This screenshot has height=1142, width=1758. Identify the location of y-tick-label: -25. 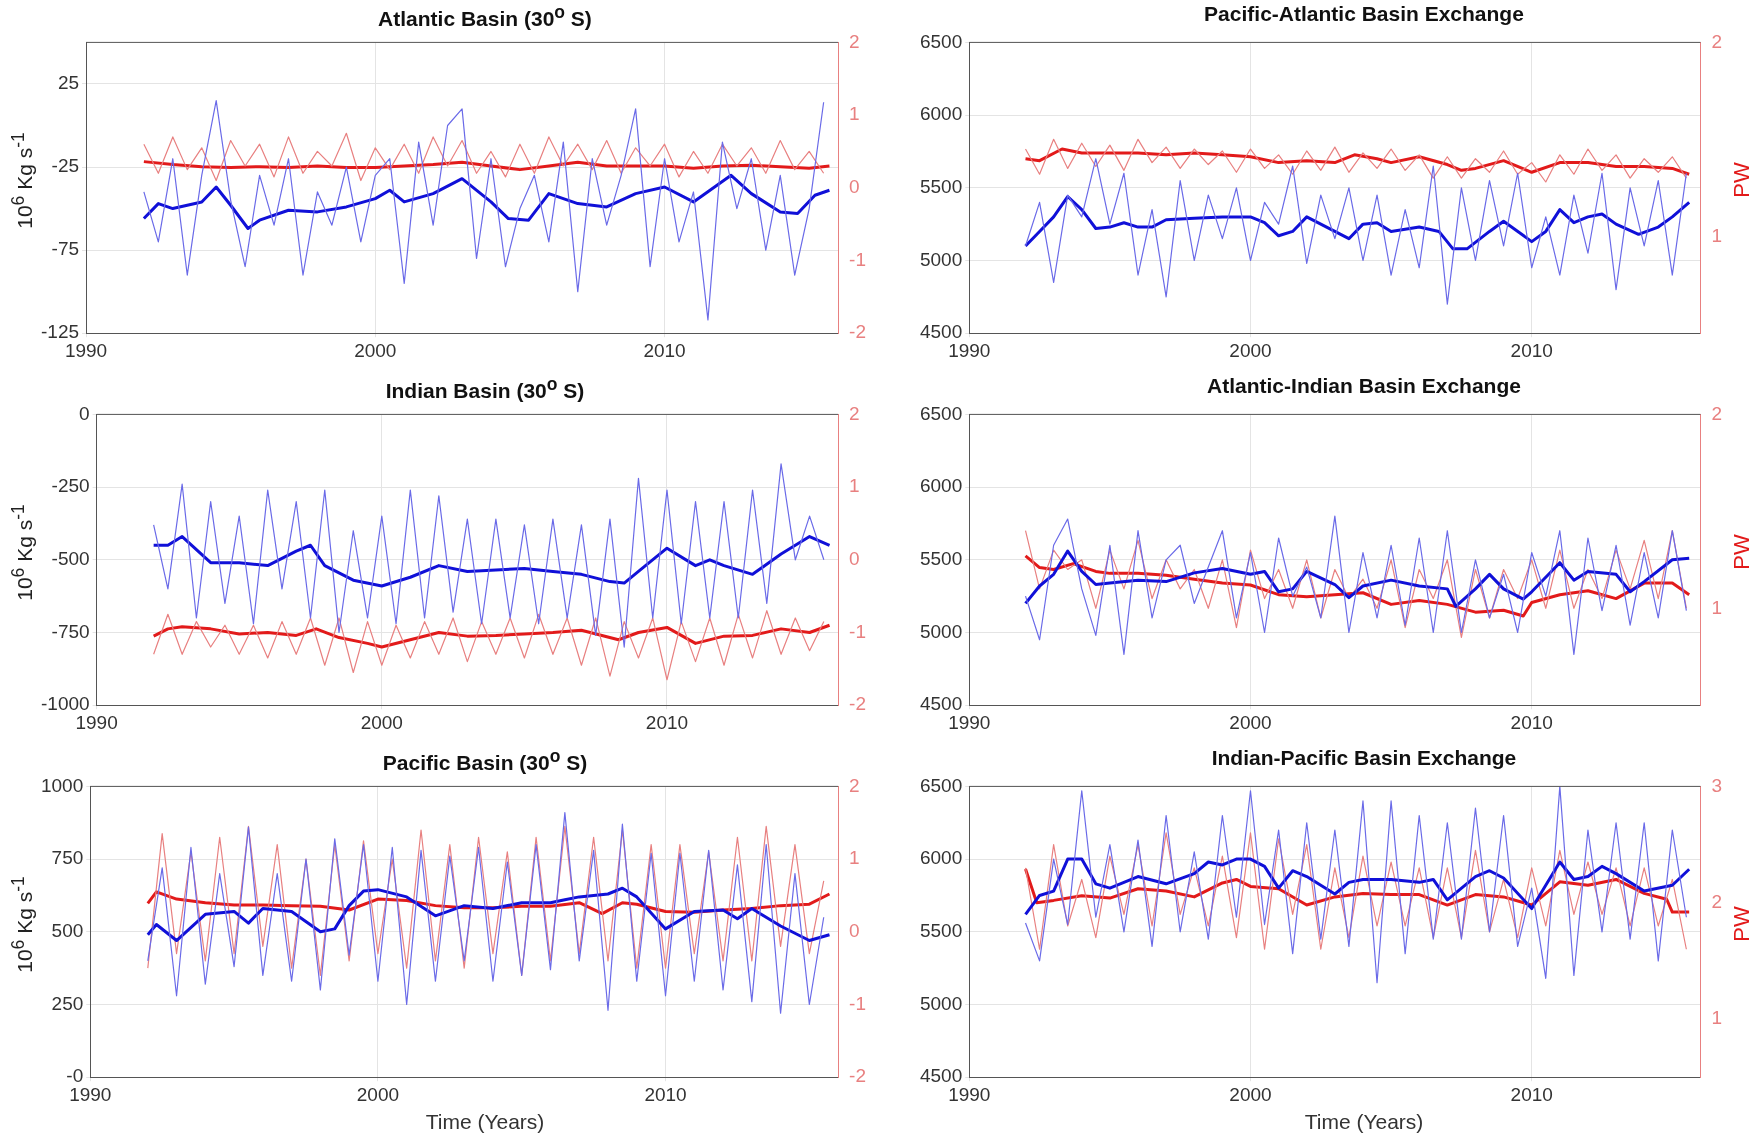
(65, 166).